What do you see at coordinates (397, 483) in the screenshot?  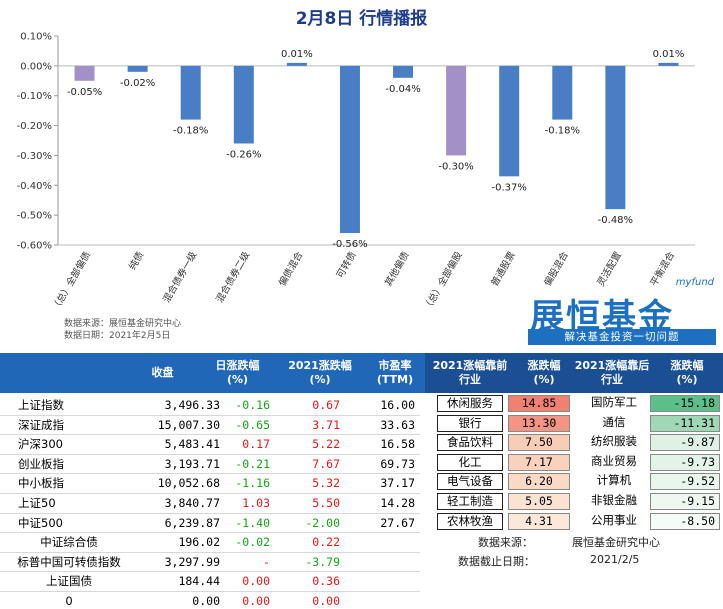 I see `index-pe: 37.17` at bounding box center [397, 483].